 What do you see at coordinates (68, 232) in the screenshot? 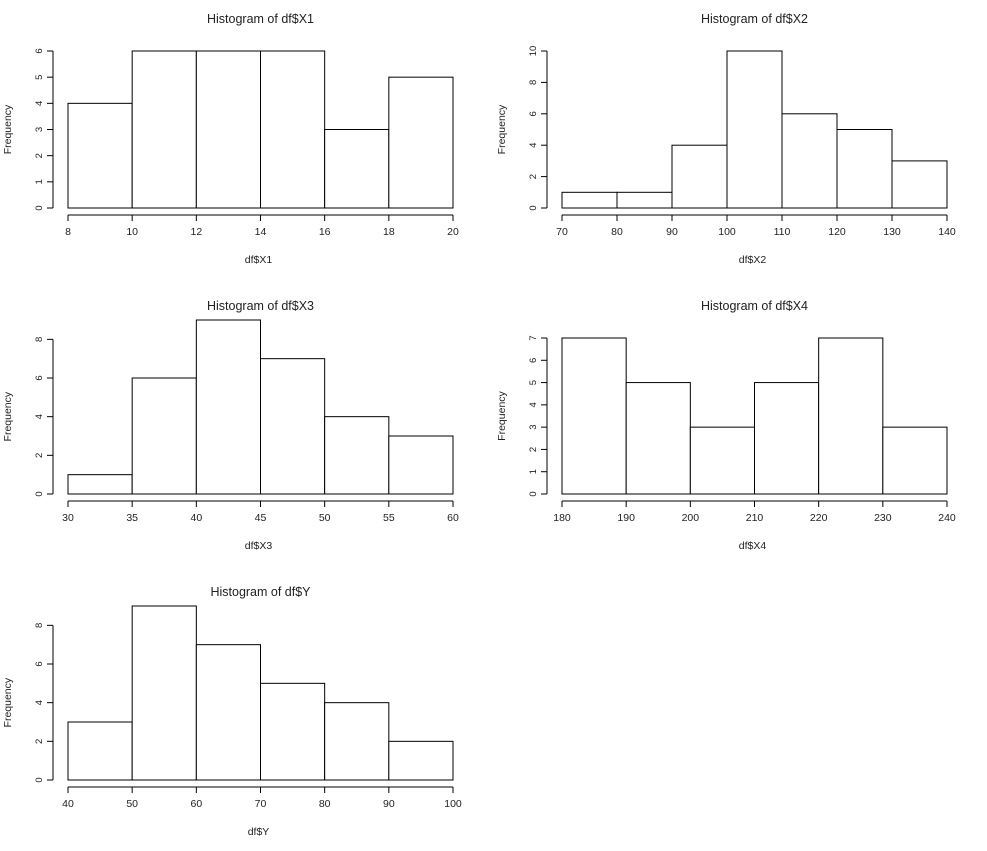
I see `x-tick-label: 8` at bounding box center [68, 232].